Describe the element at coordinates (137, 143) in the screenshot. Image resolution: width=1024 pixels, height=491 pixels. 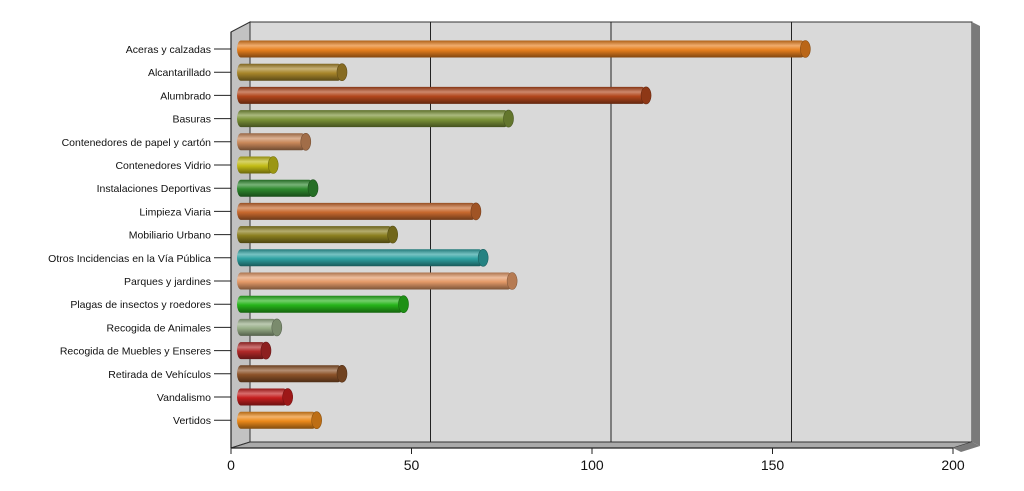
I see `category-label: Contenedores de papel y cartón` at that location.